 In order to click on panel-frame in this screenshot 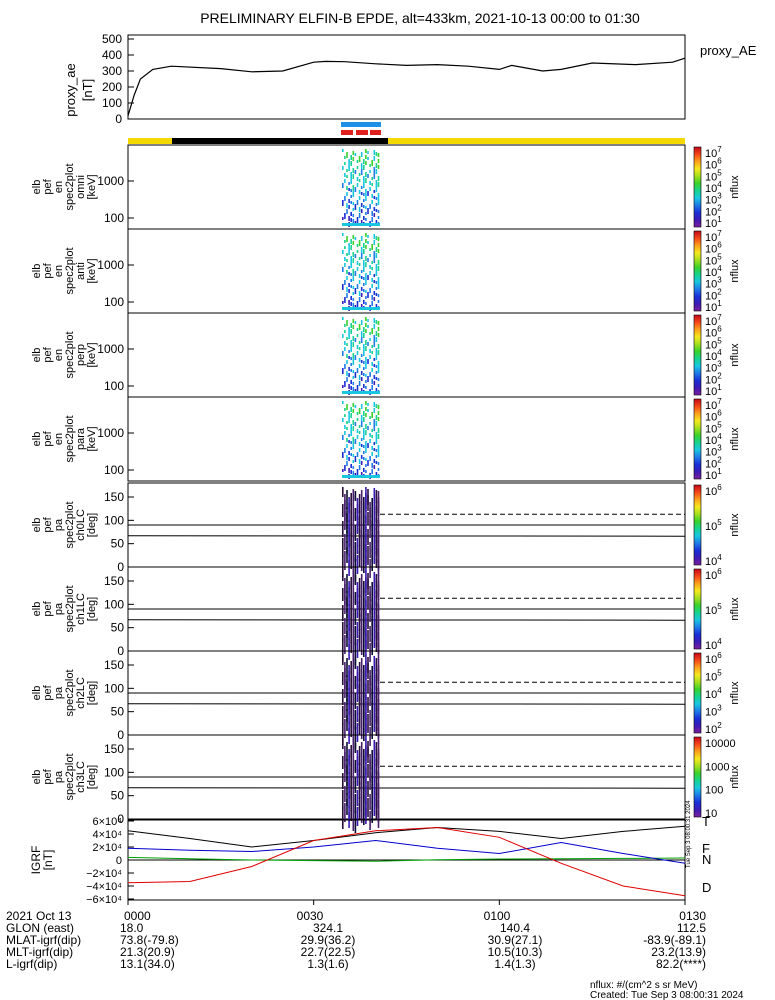, I will do `click(406, 355)`.